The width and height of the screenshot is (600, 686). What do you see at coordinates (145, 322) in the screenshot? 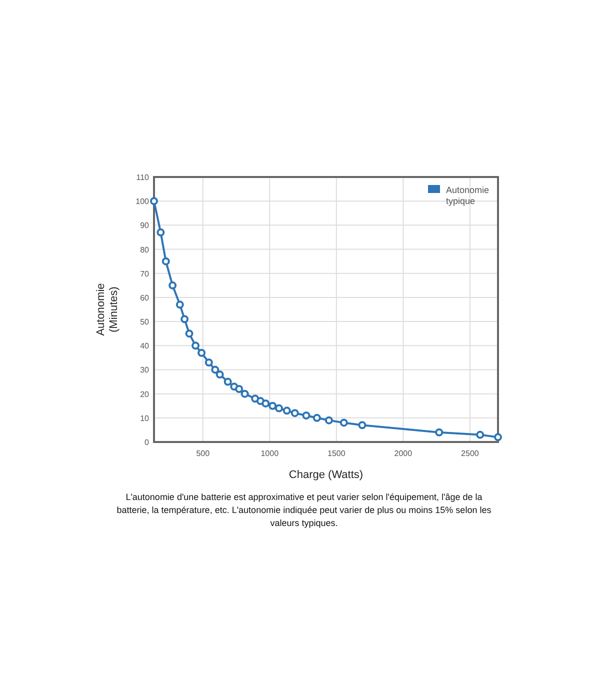
I see `y-tick-label: 50` at bounding box center [145, 322].